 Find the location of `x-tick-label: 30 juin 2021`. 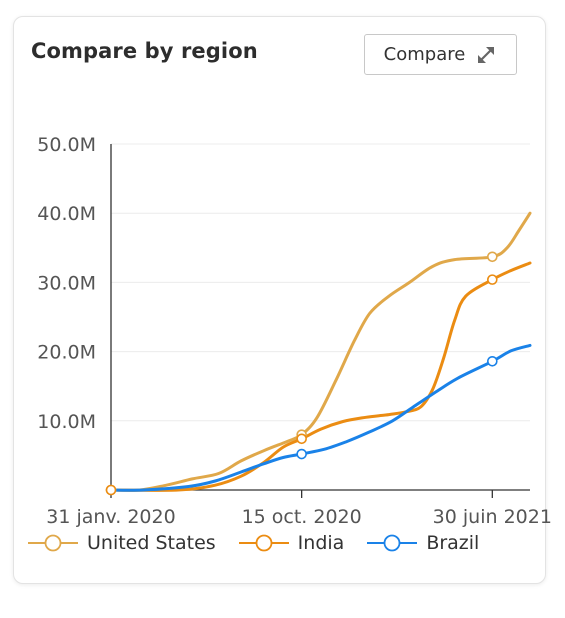

x-tick-label: 30 juin 2021 is located at coordinates (492, 517).